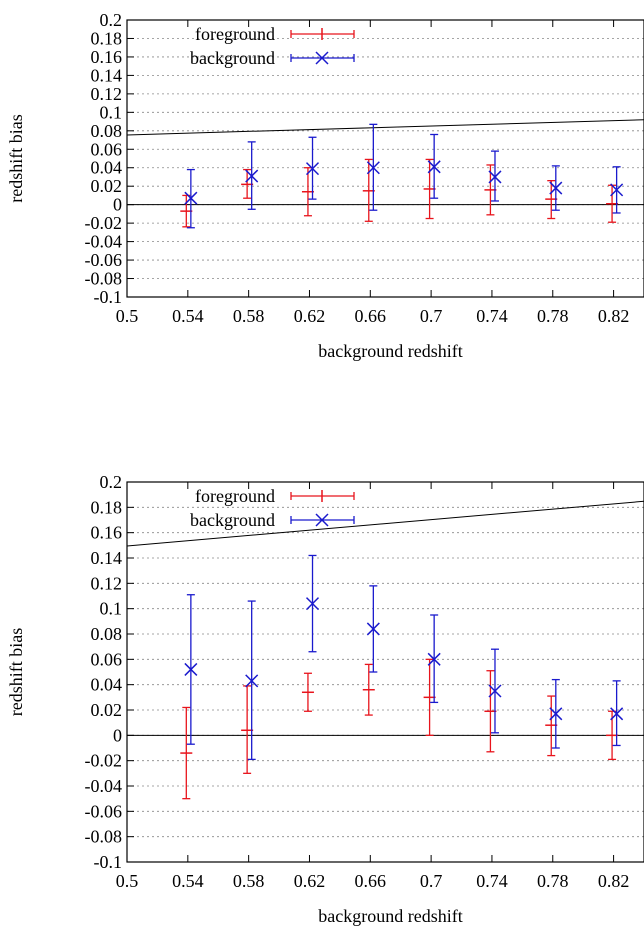 This screenshot has height=930, width=644. Describe the element at coordinates (235, 34) in the screenshot. I see `legend-label-foreground: foreground` at that location.